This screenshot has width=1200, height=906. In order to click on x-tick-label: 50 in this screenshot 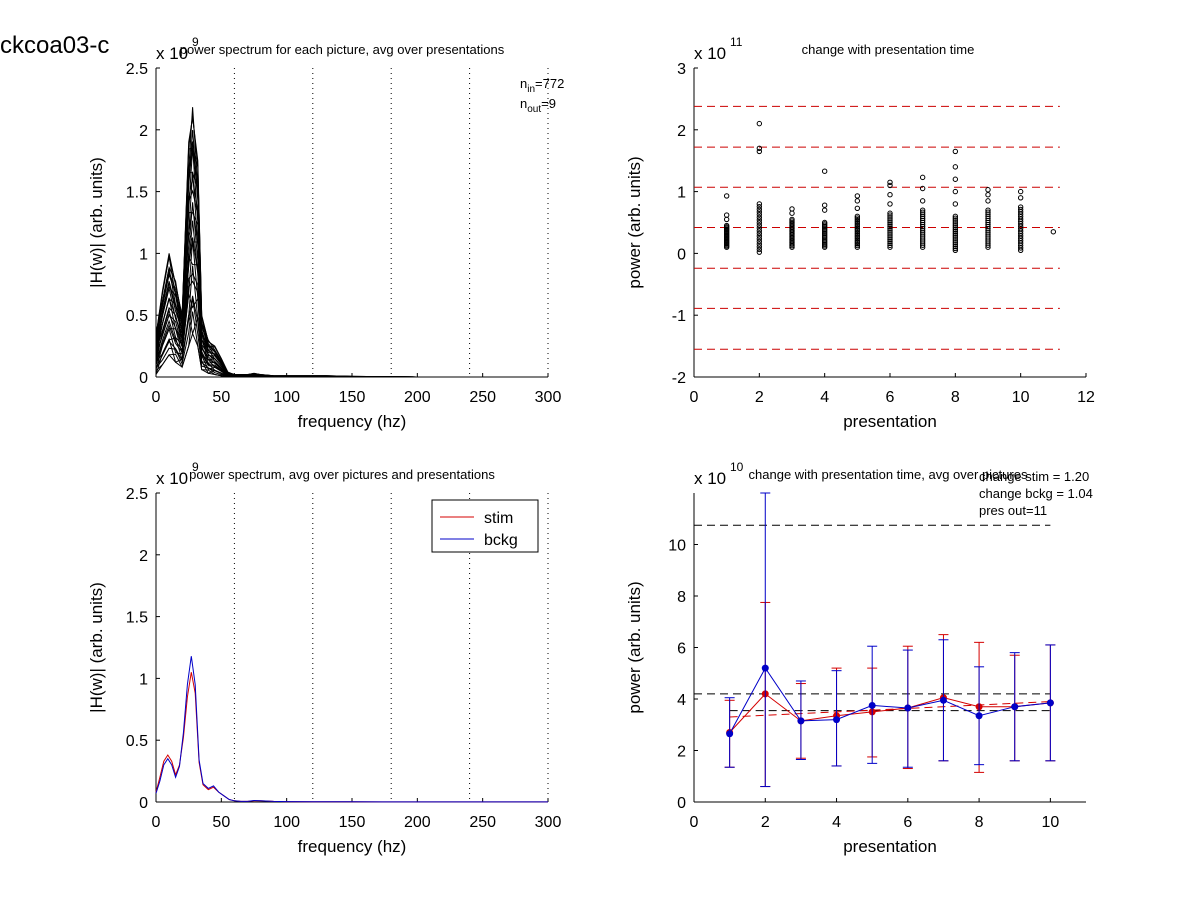, I will do `click(221, 822)`.